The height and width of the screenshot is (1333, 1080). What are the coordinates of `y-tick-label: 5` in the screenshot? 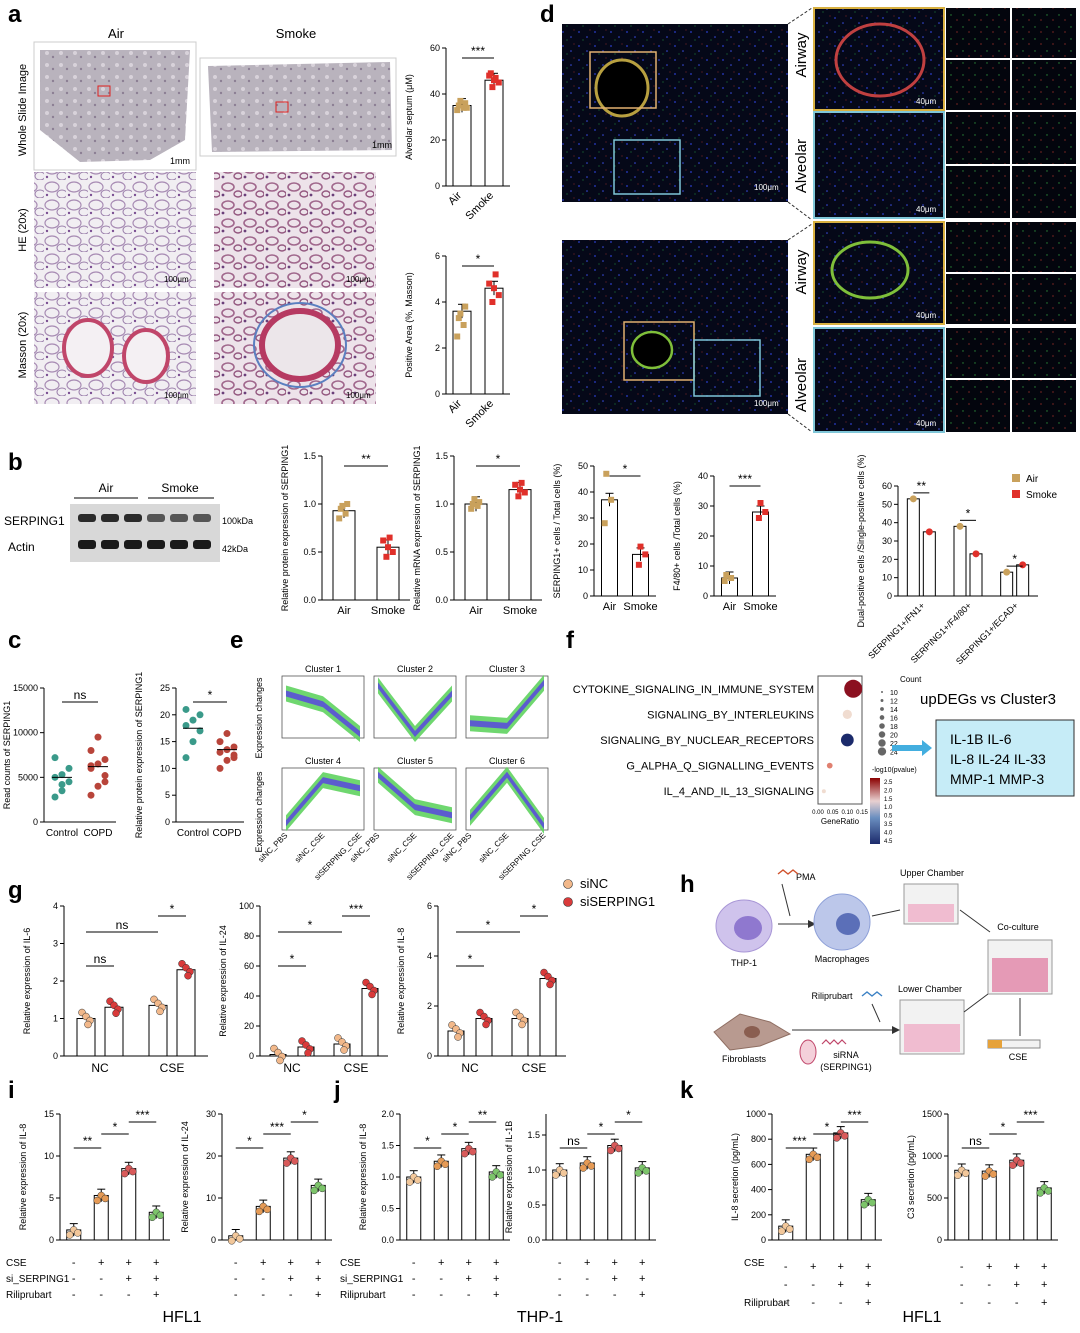 It's located at (167, 795).